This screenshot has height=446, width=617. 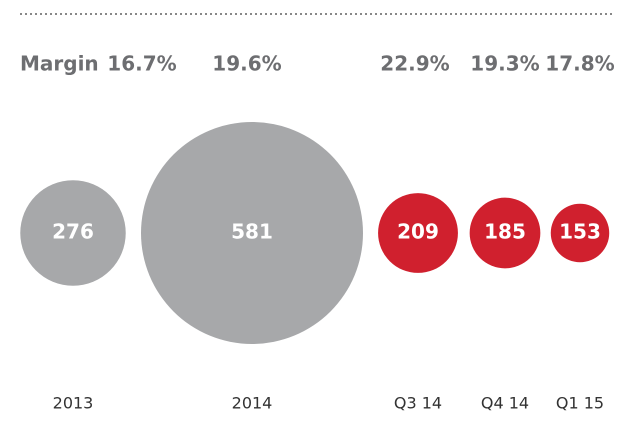 I want to click on value-label: 276, so click(x=73, y=232).